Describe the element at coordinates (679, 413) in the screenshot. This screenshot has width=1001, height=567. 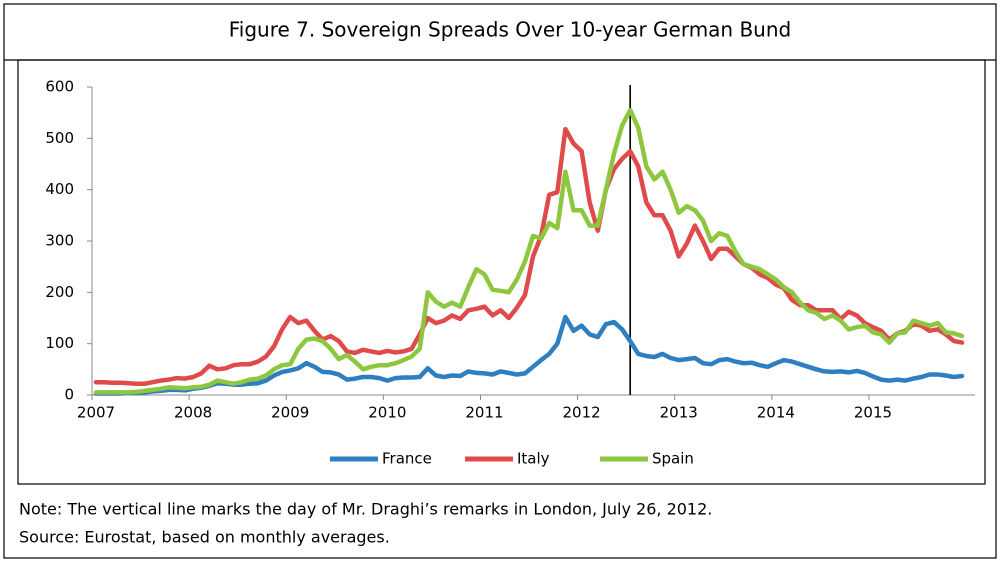
I see `x-tick-label: 2013` at that location.